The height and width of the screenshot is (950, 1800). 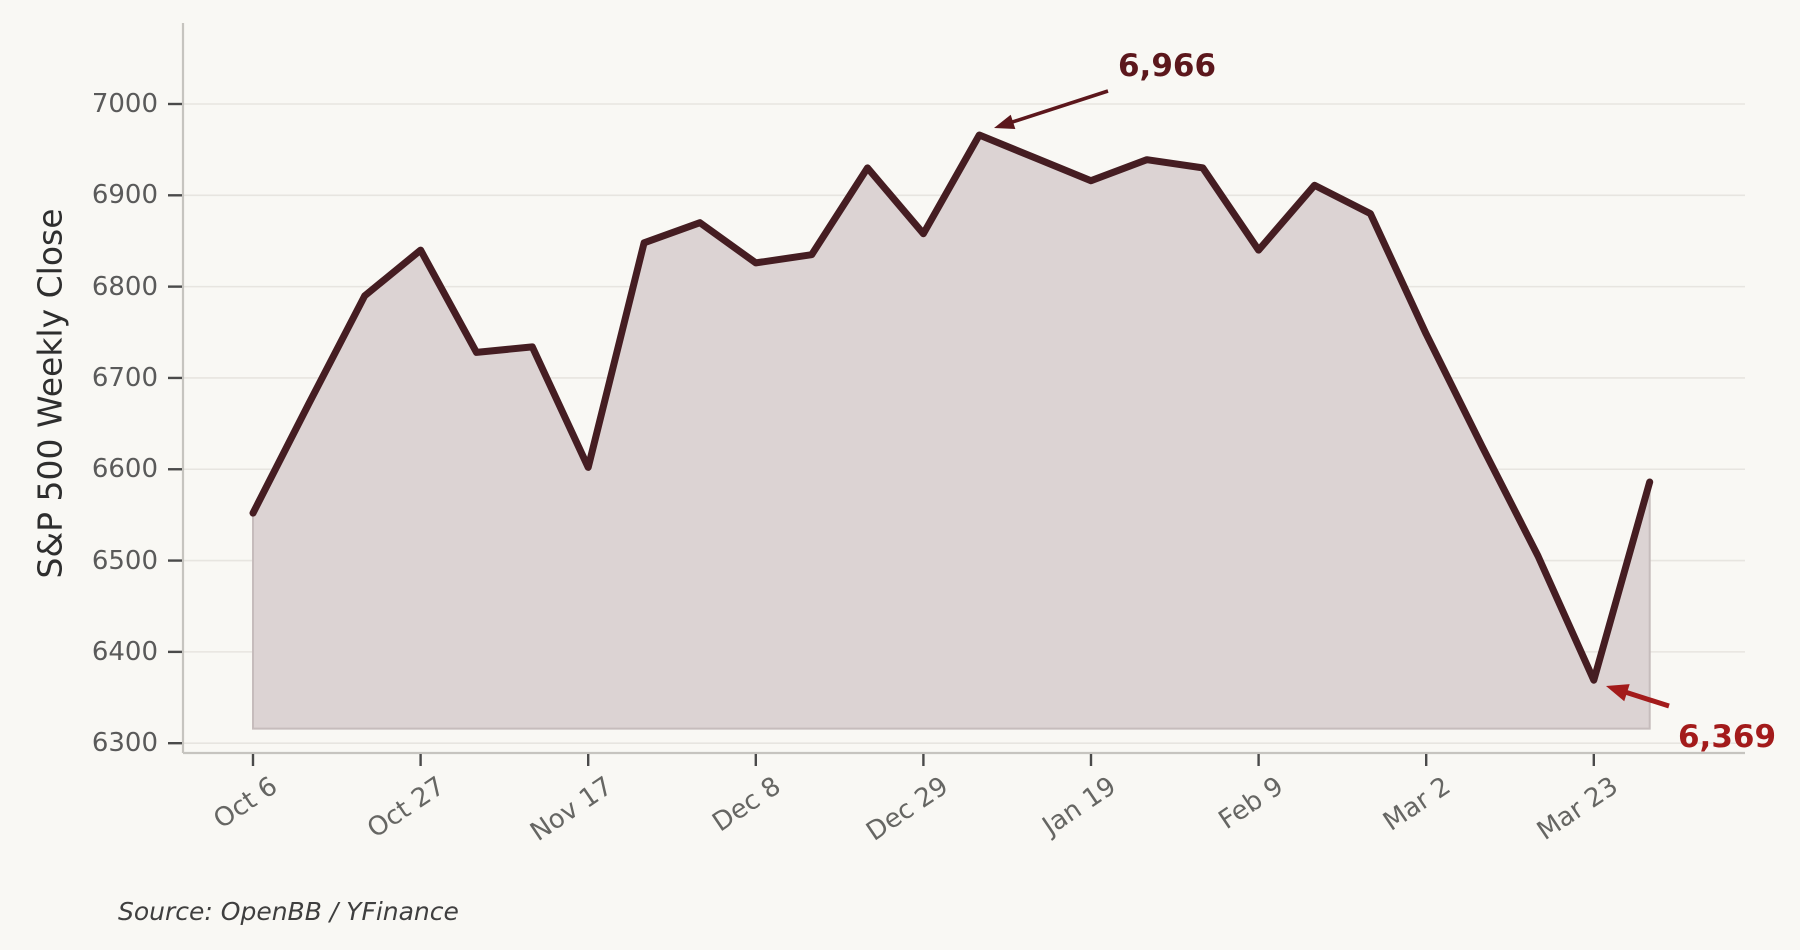 What do you see at coordinates (124, 286) in the screenshot?
I see `y-tick-label: 6800` at bounding box center [124, 286].